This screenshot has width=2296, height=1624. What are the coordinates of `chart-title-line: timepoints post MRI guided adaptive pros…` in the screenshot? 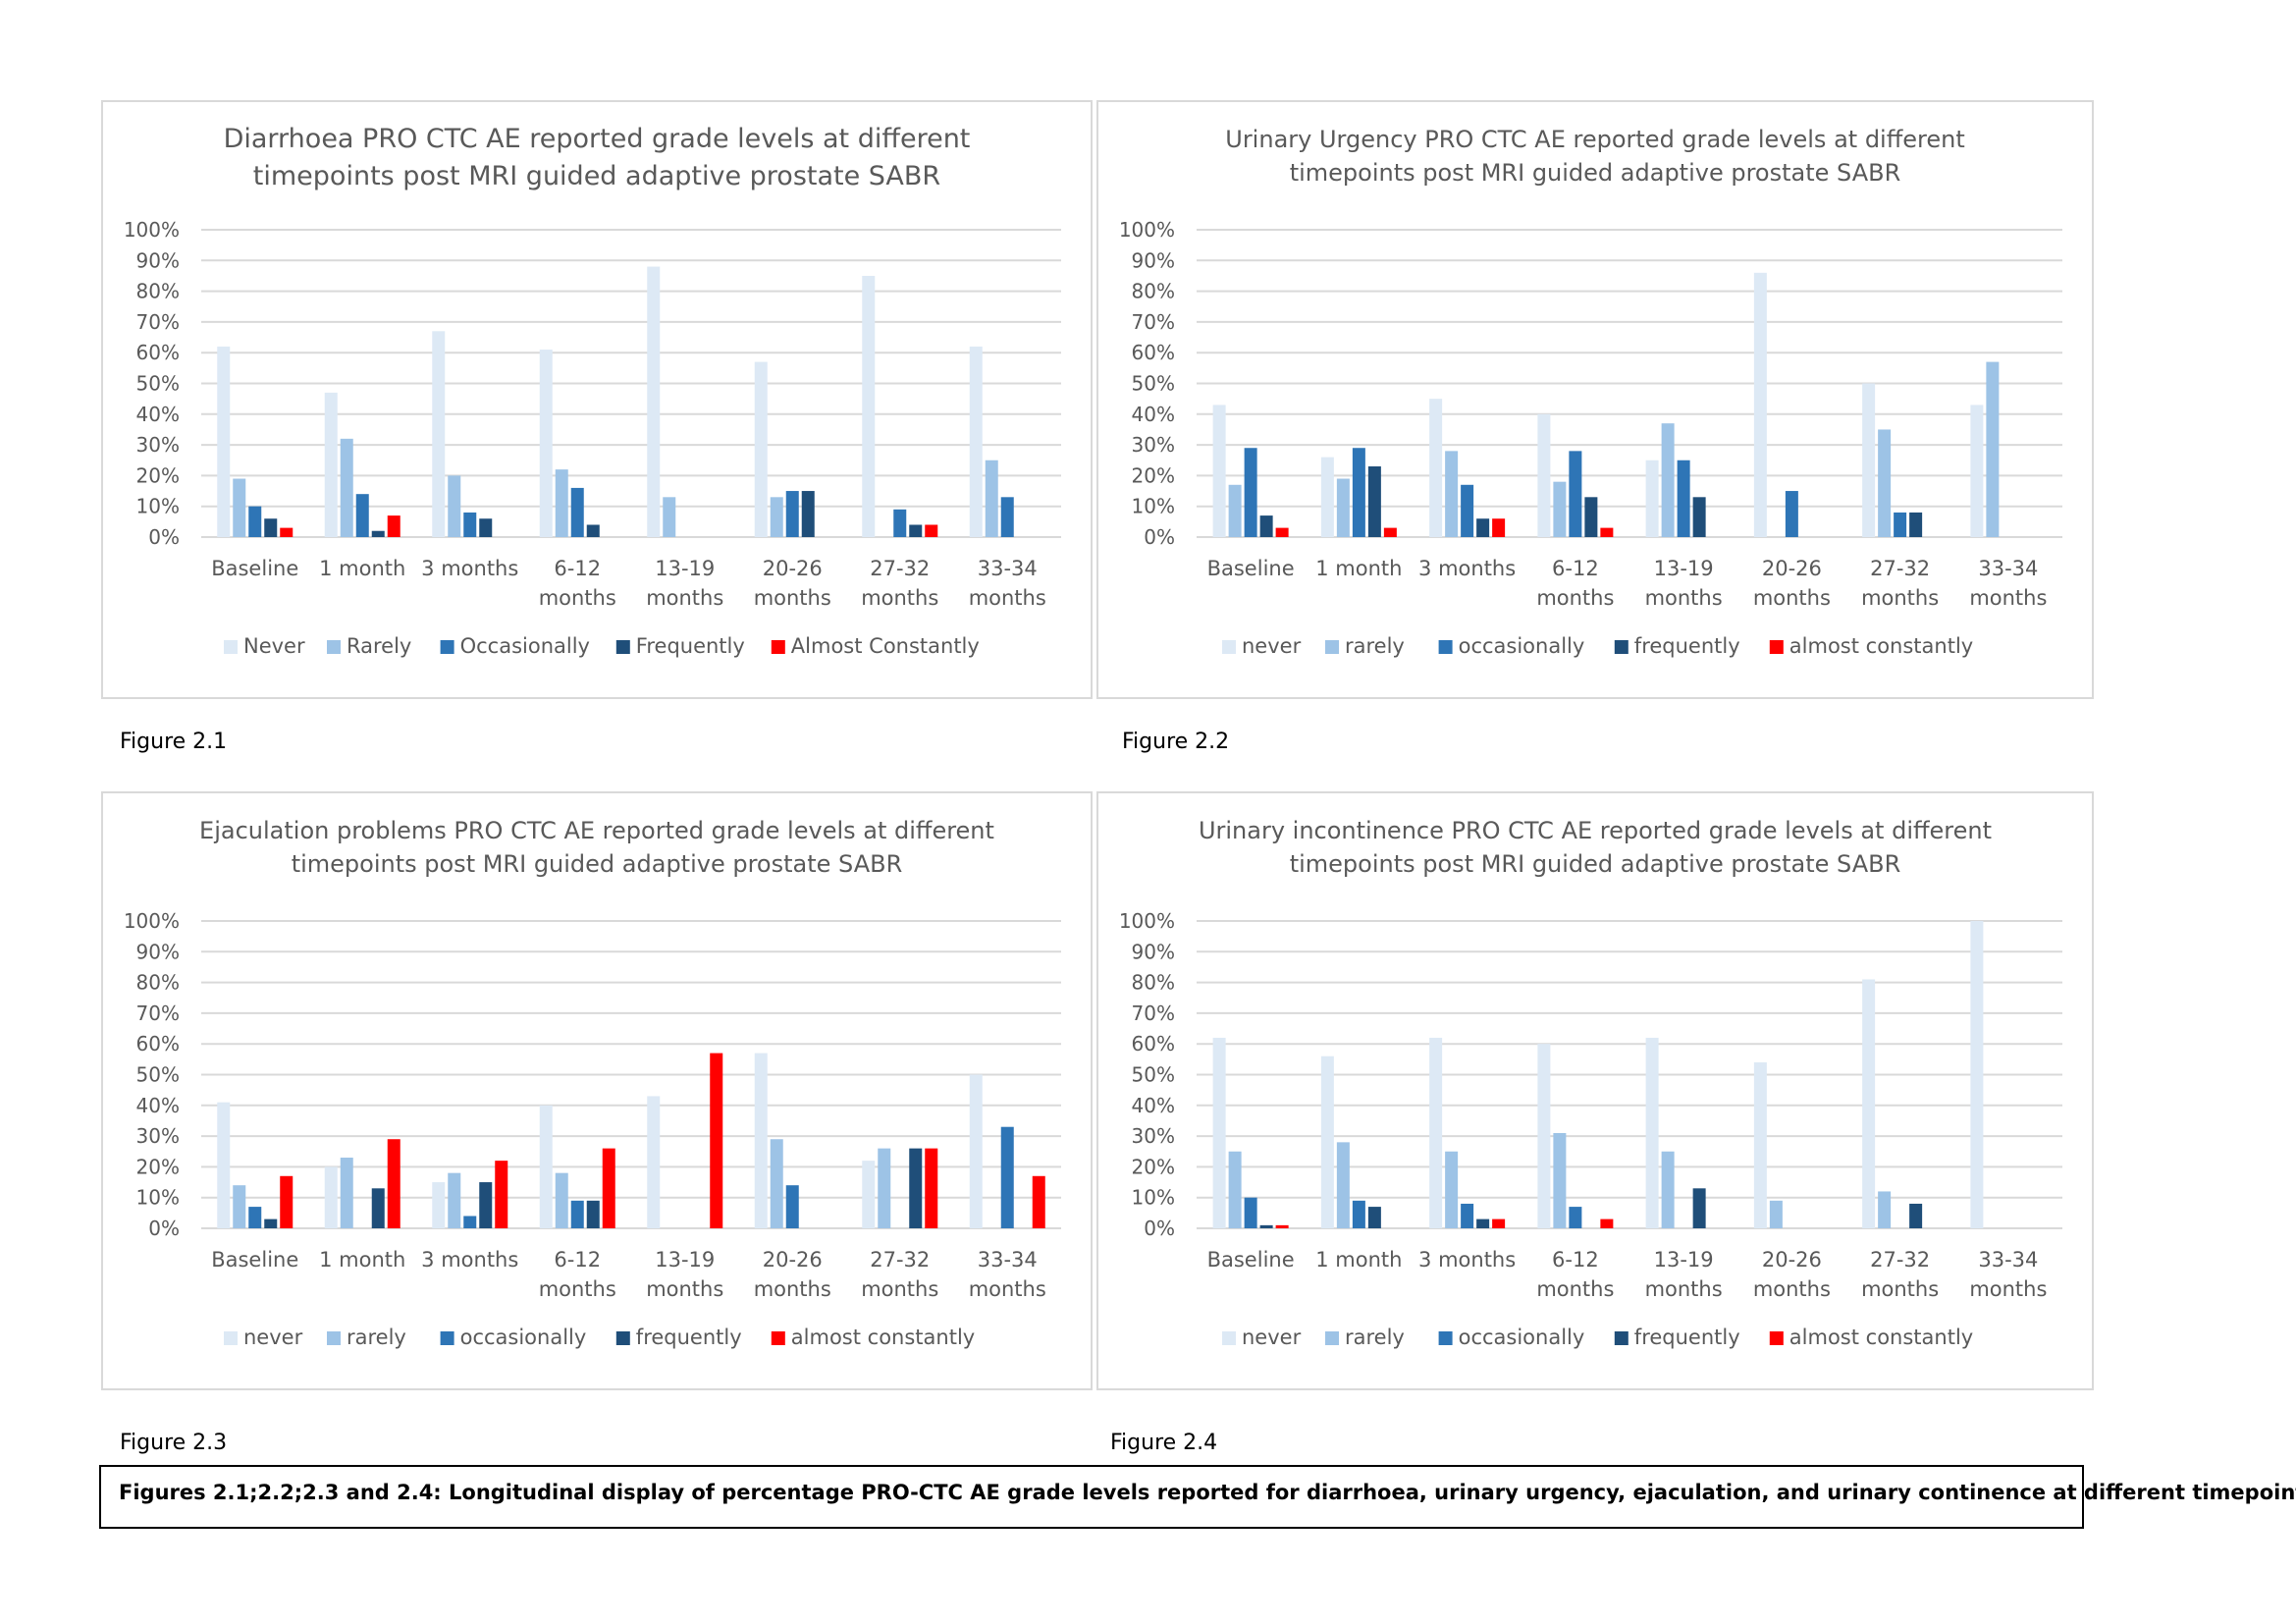 It's located at (1596, 864).